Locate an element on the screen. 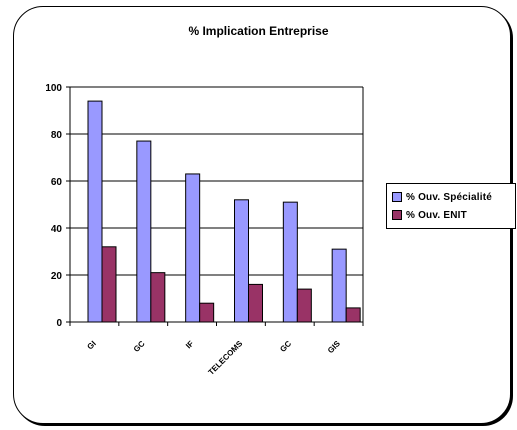 This screenshot has height=430, width=517. y-tick-label-3: 60 is located at coordinates (57, 182).